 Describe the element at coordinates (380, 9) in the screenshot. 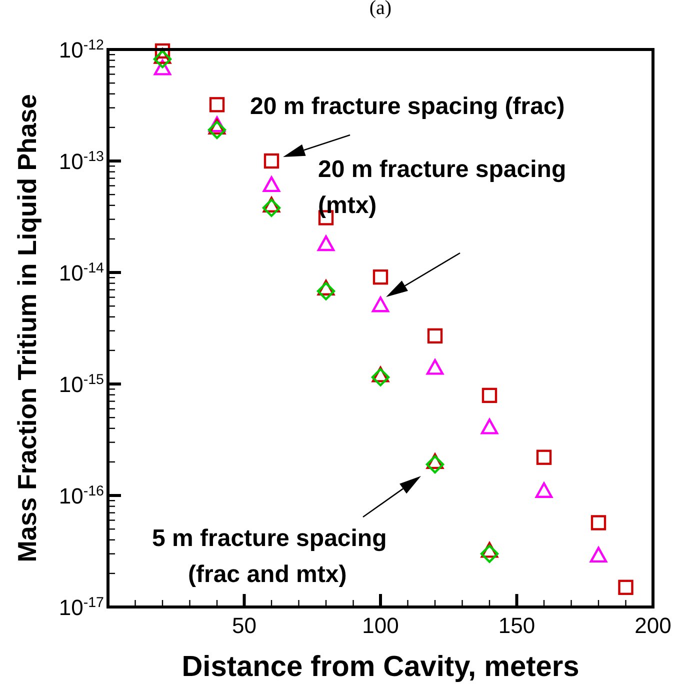

I see `chart-title: (a)` at that location.